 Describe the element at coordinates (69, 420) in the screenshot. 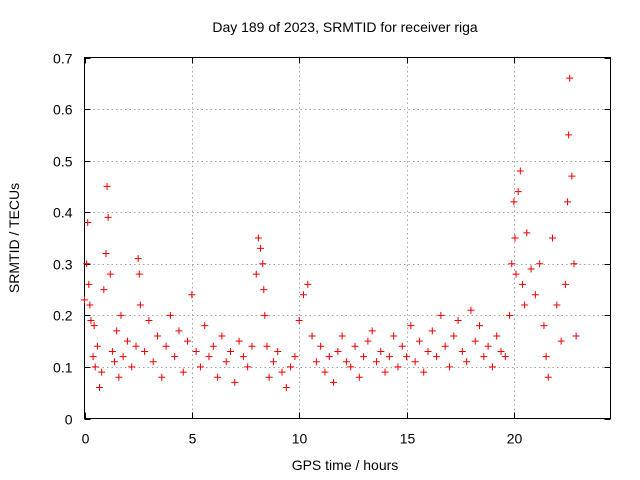

I see `y-tick-label: 0` at that location.